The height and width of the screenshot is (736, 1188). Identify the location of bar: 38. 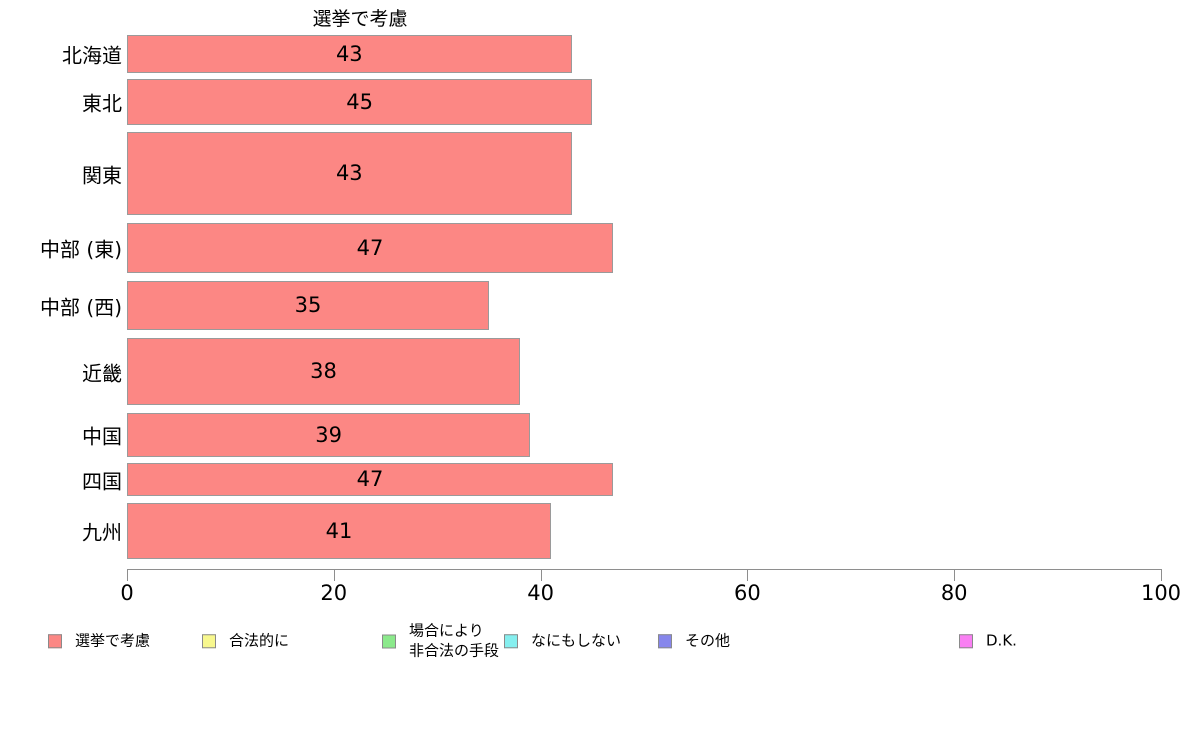
(323, 371).